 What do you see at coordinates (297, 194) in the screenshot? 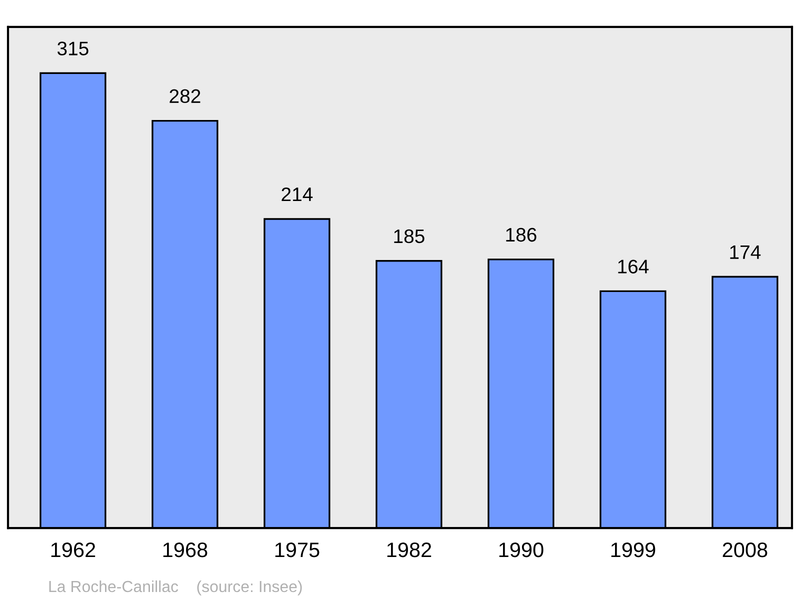
I see `data-label: 214` at bounding box center [297, 194].